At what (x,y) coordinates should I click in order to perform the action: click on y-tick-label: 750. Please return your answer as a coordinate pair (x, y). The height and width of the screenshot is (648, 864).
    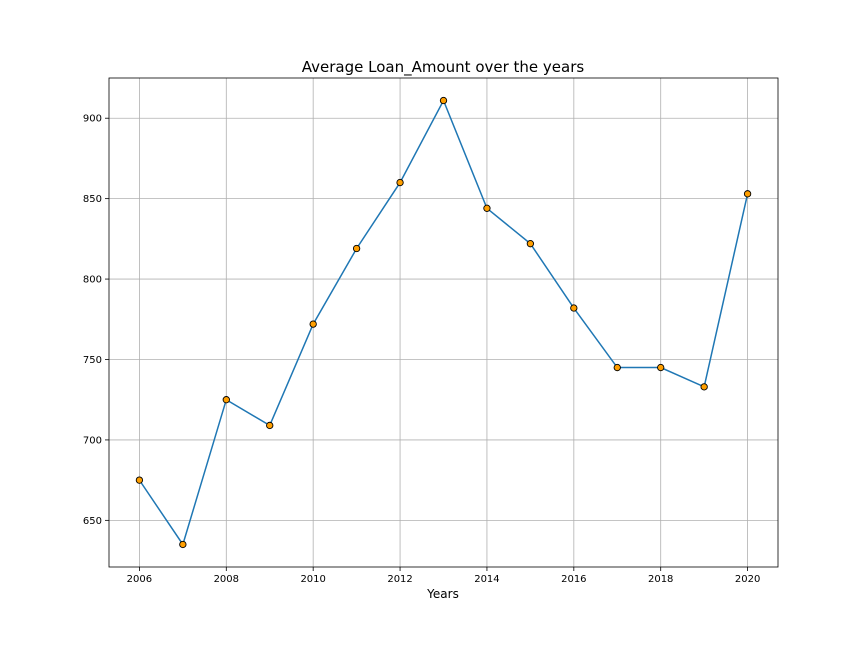
    Looking at the image, I should click on (92, 360).